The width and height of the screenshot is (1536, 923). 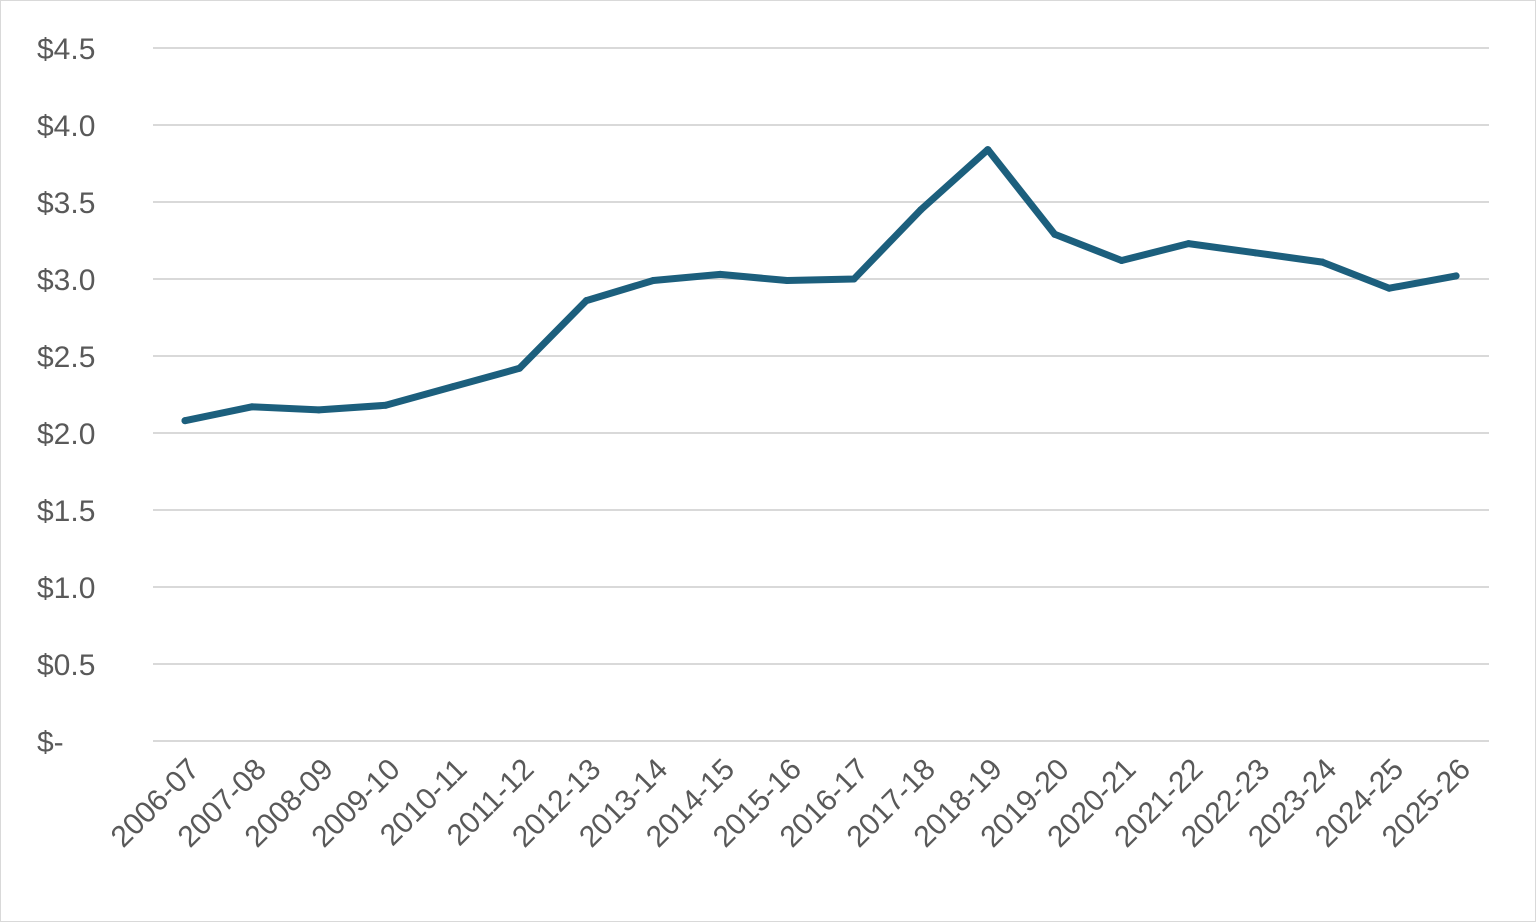 I want to click on y-tick-label: $3.0, so click(x=66, y=280).